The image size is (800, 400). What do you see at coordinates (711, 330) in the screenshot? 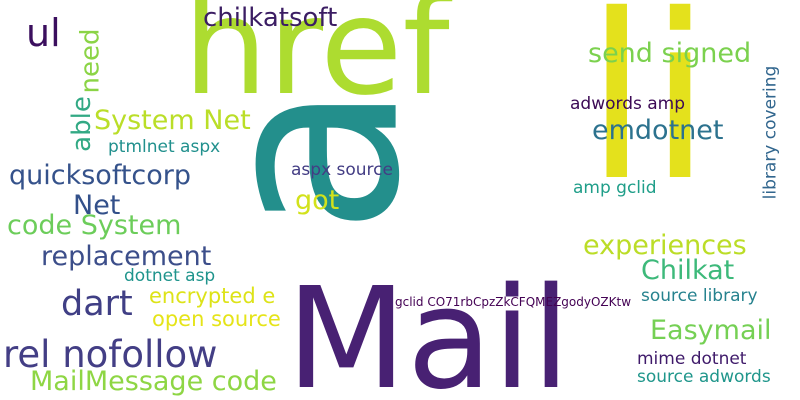
I see `word-easymail: Easymail` at bounding box center [711, 330].